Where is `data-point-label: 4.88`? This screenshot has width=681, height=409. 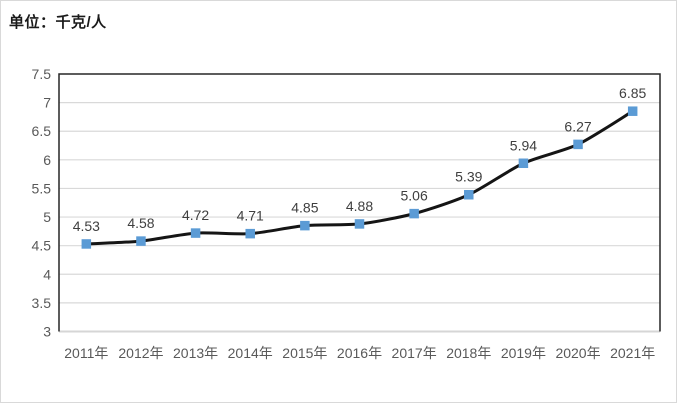
data-point-label: 4.88 is located at coordinates (359, 206).